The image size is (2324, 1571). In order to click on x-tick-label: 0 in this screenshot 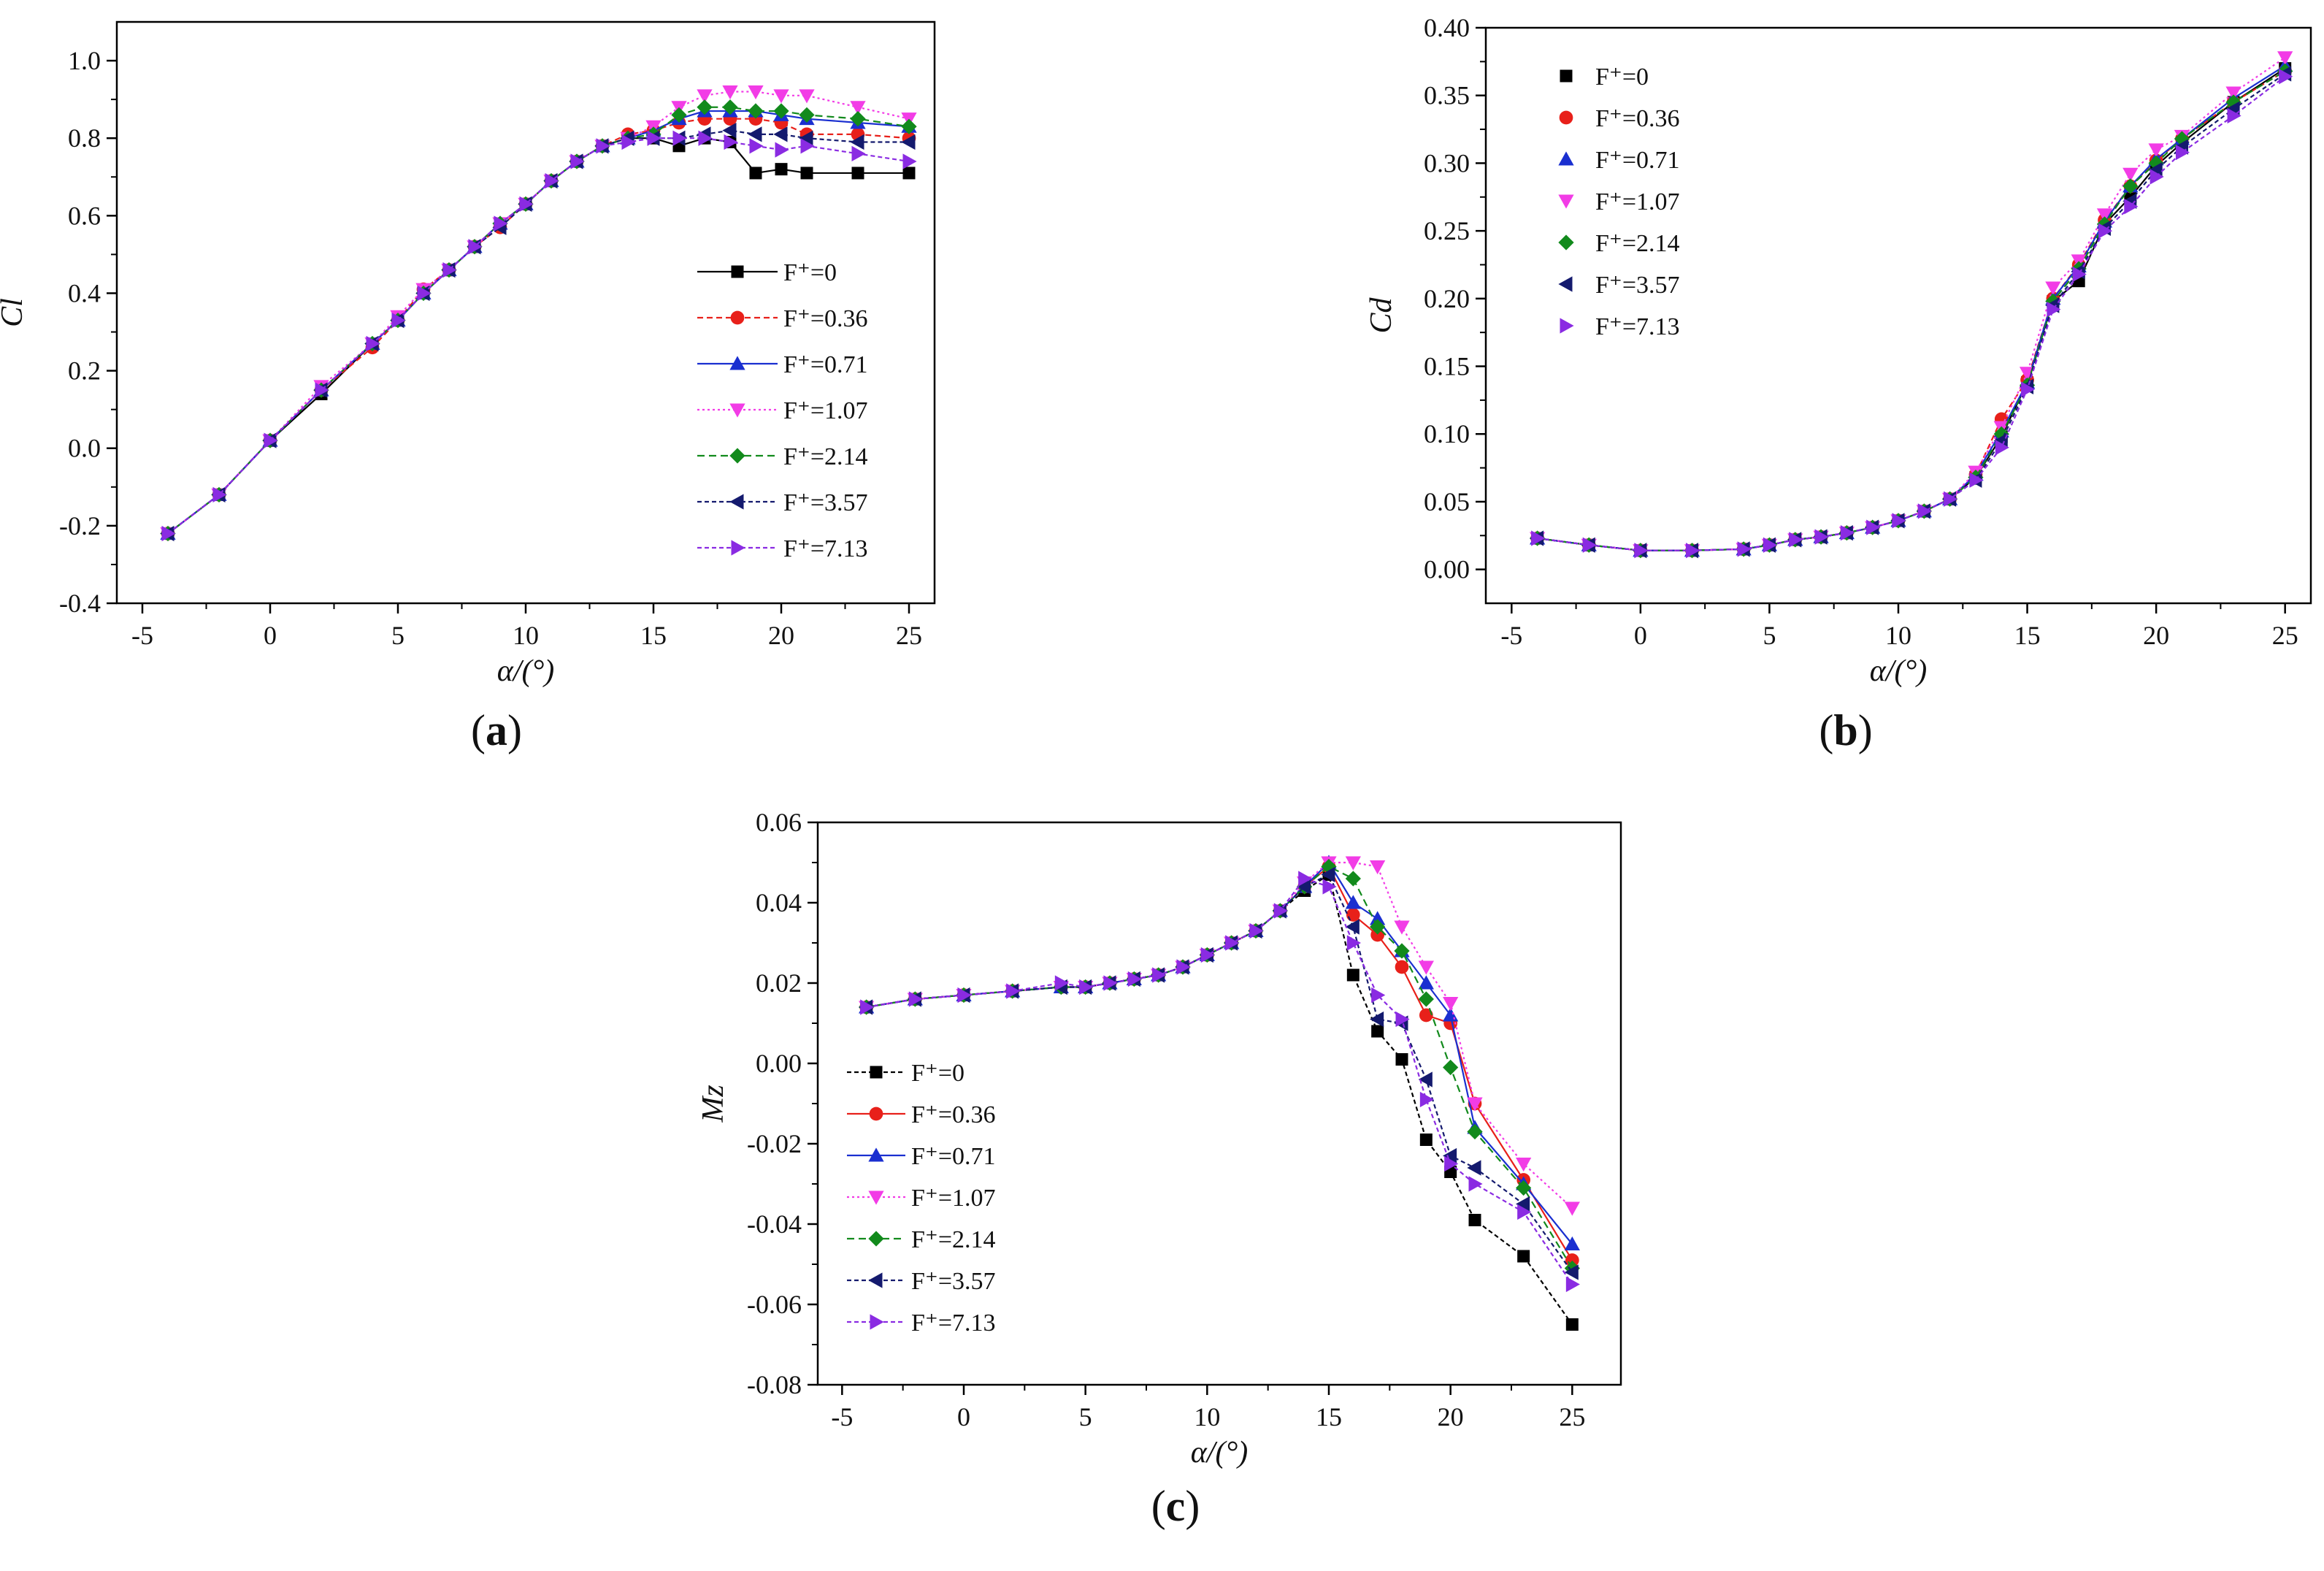, I will do `click(270, 635)`.